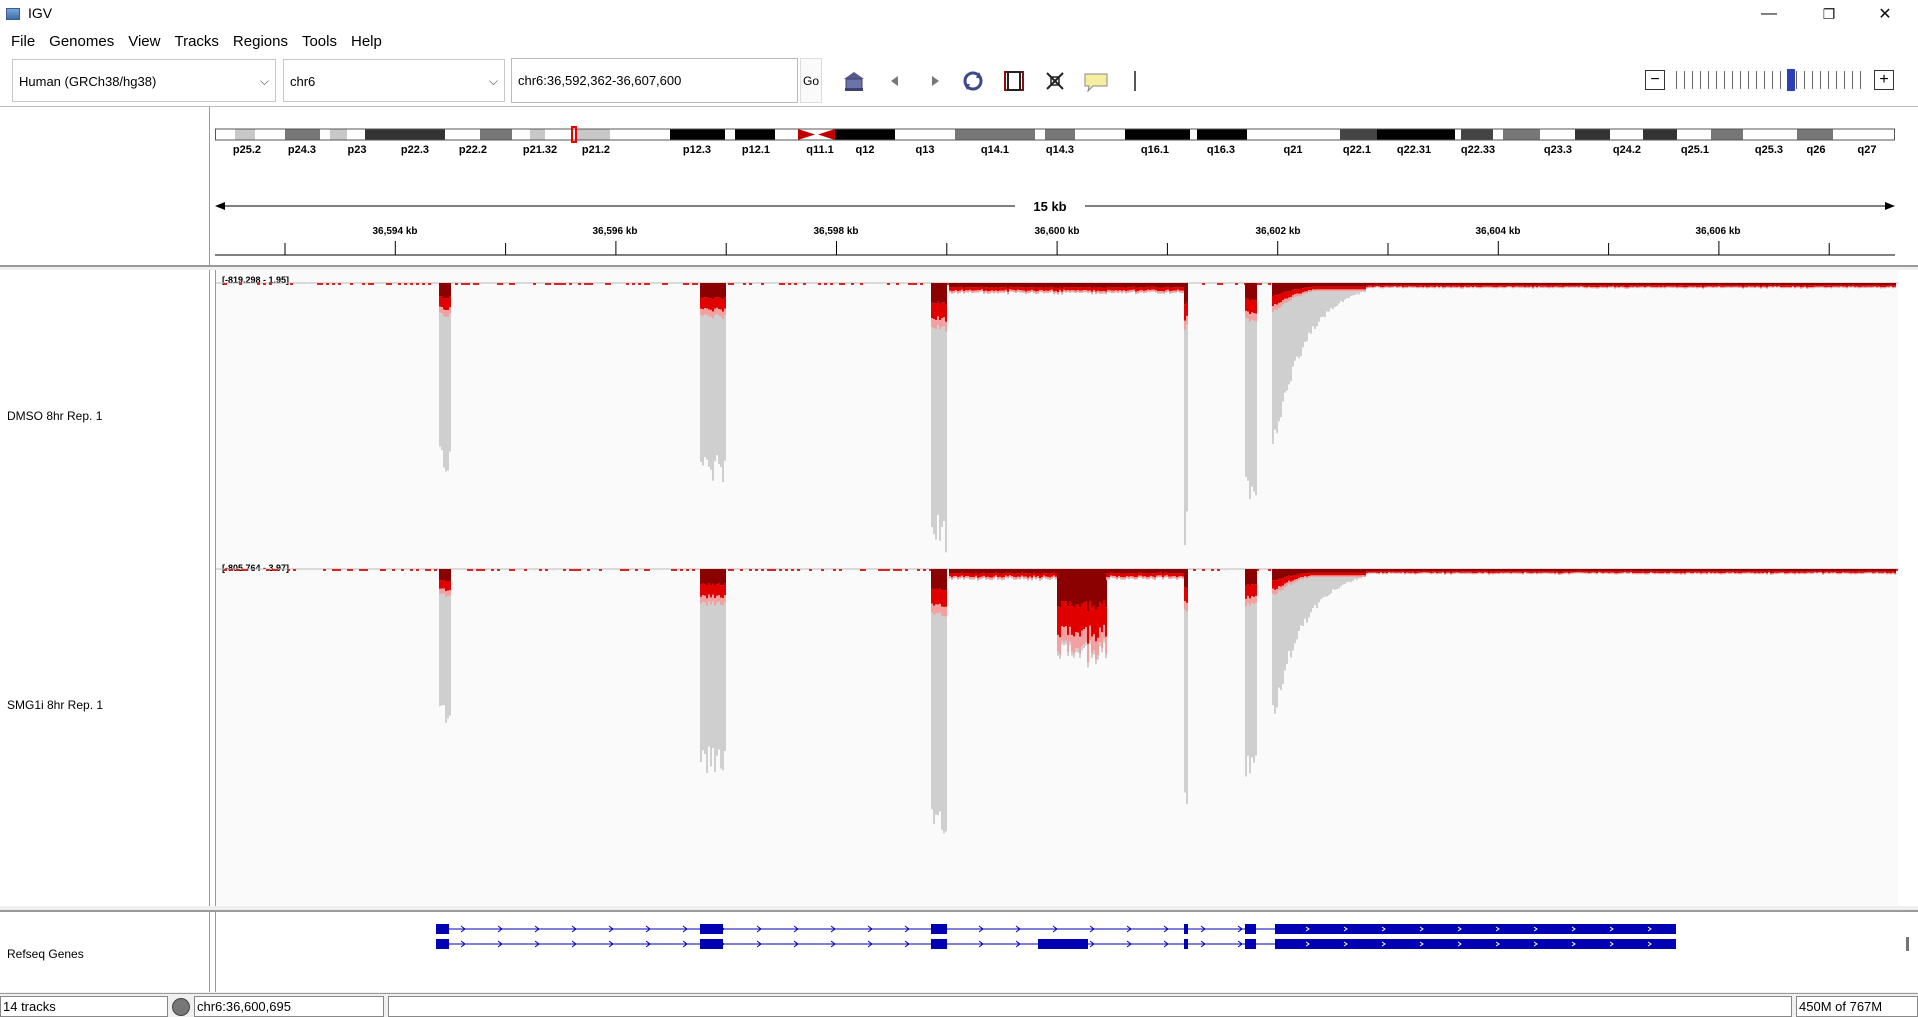 This screenshot has height=1017, width=1918. I want to click on refresh-icon, so click(973, 81).